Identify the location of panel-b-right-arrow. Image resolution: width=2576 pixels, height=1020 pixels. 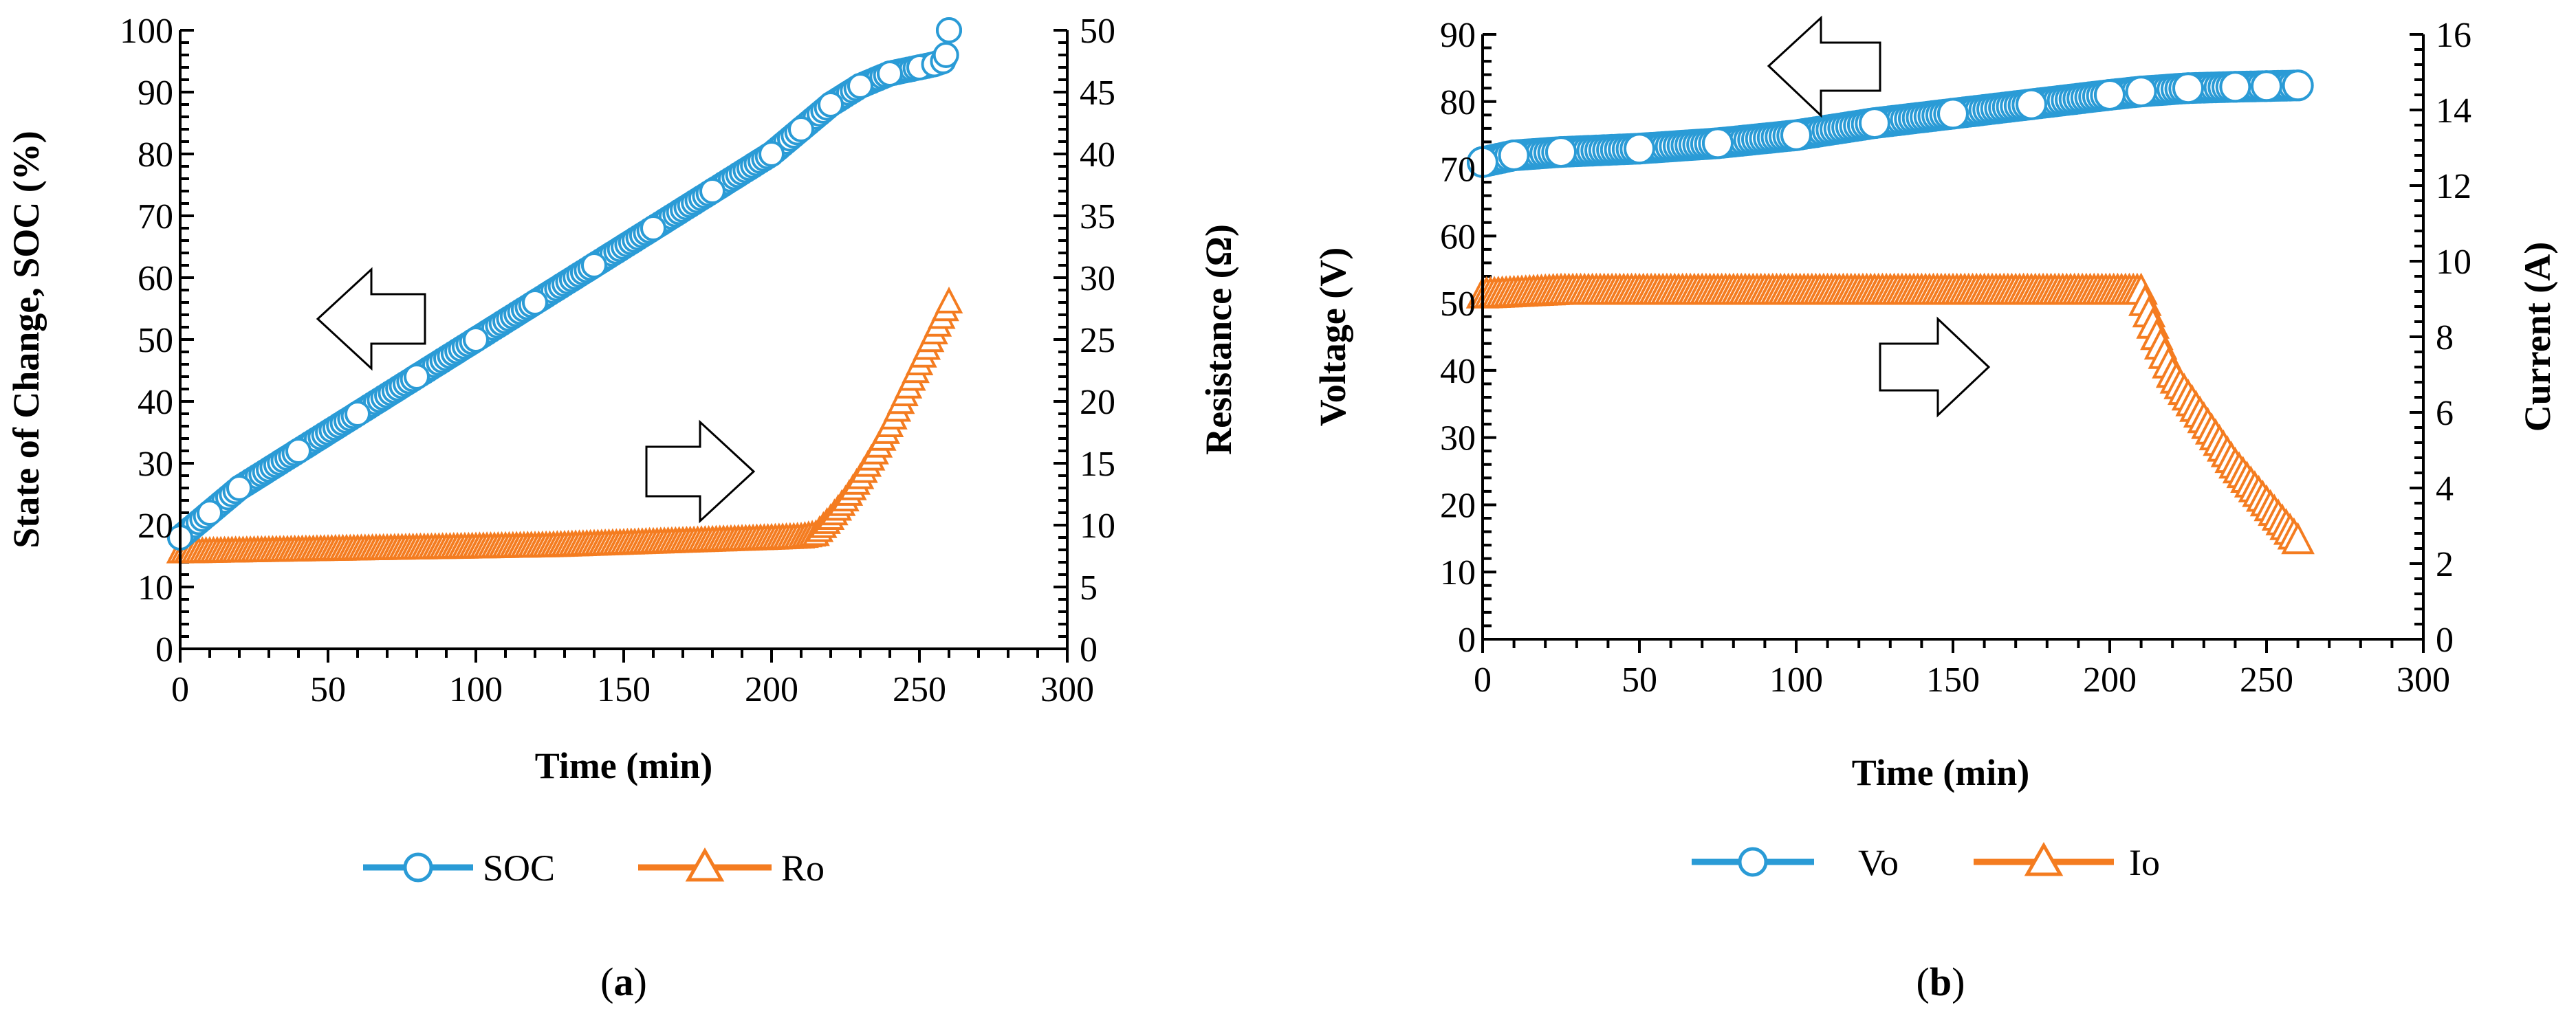
(1935, 367).